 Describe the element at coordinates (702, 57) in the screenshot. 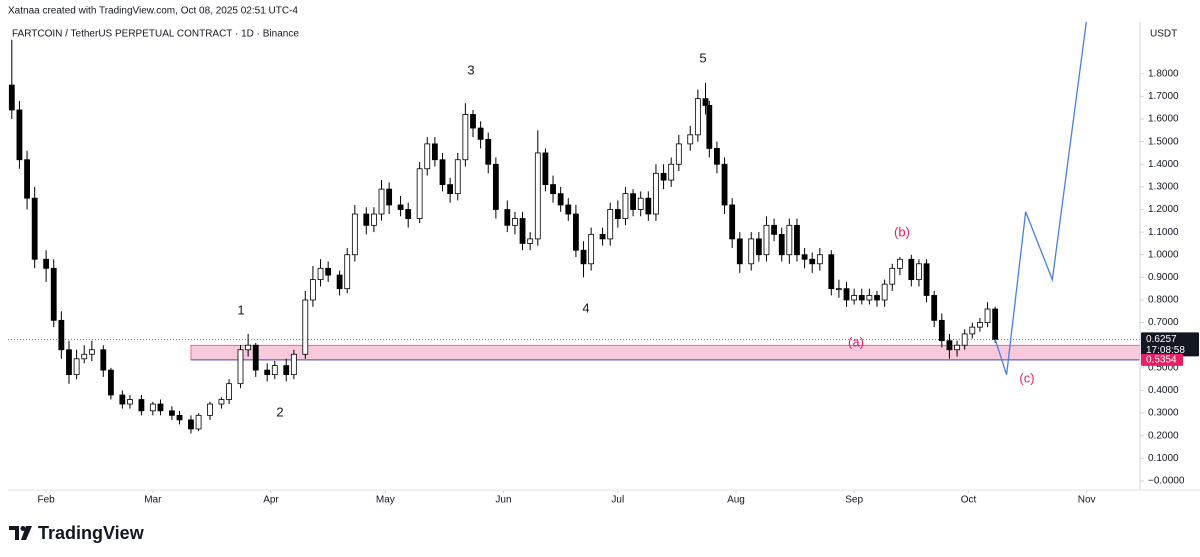

I see `wave-label: 5` at that location.